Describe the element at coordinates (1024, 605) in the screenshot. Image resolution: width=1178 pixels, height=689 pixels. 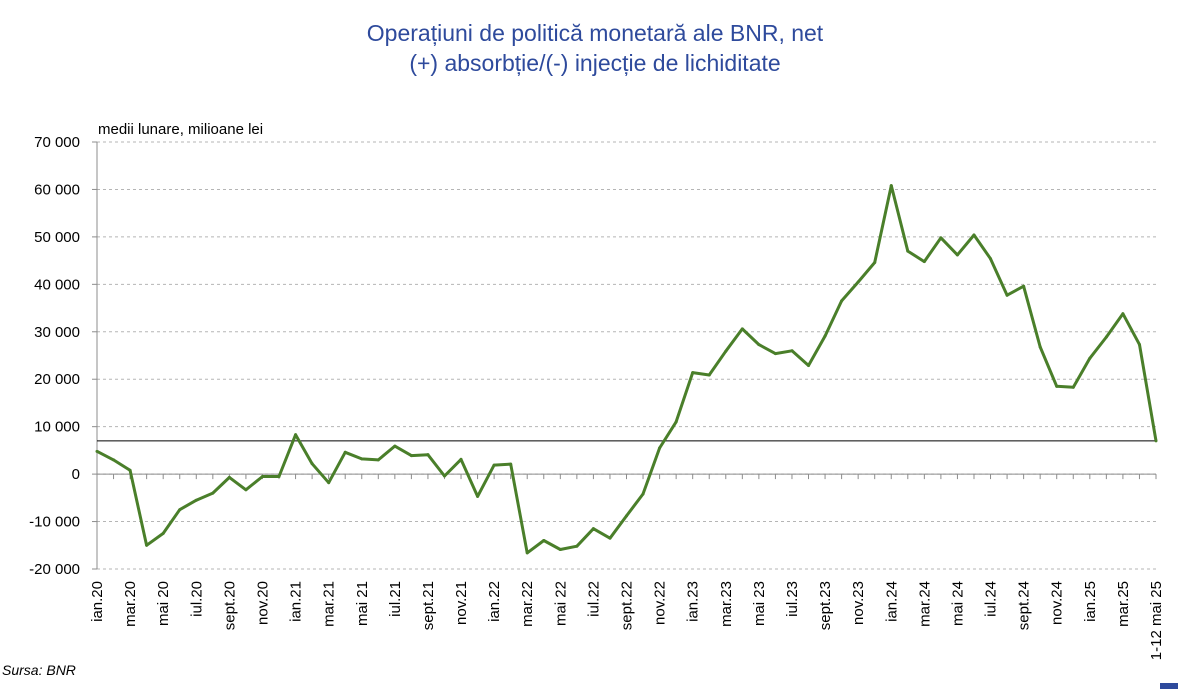
I see `x-tick-label: sept.24` at that location.